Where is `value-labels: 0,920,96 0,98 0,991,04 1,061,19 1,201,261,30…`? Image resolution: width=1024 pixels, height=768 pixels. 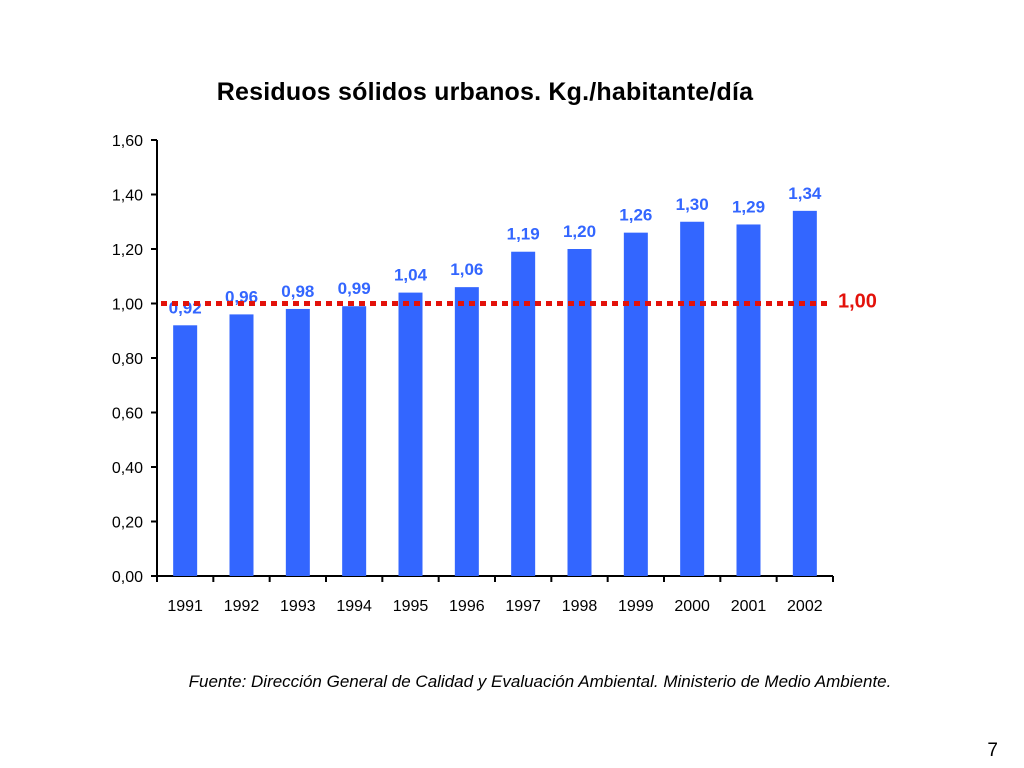
value-labels: 0,920,96 0,98 0,991,04 1,061,19 1,201,261,30… is located at coordinates (495, 250).